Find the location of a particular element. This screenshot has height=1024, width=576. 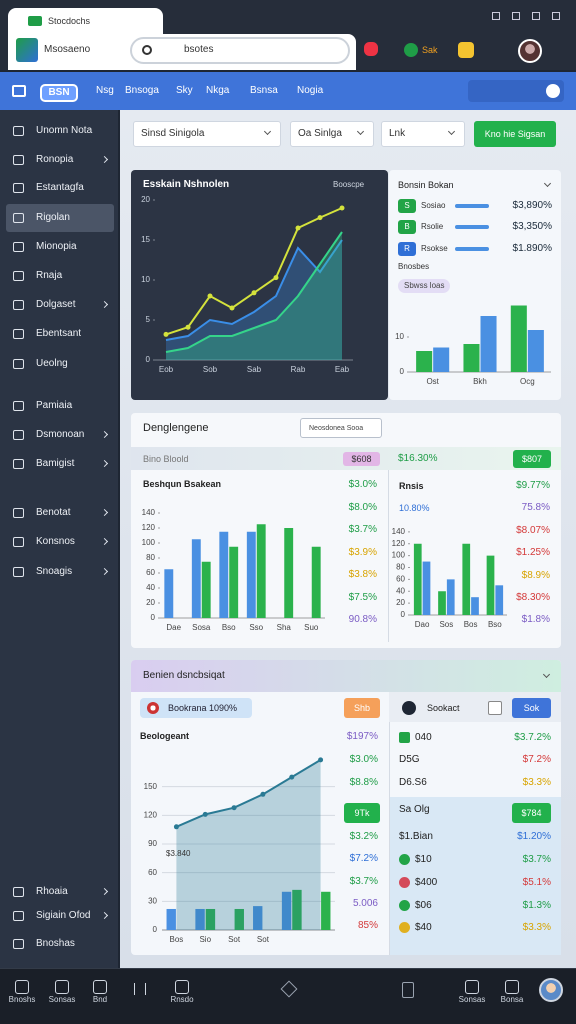

y-tick-label: 60 is located at coordinates (152, 872).